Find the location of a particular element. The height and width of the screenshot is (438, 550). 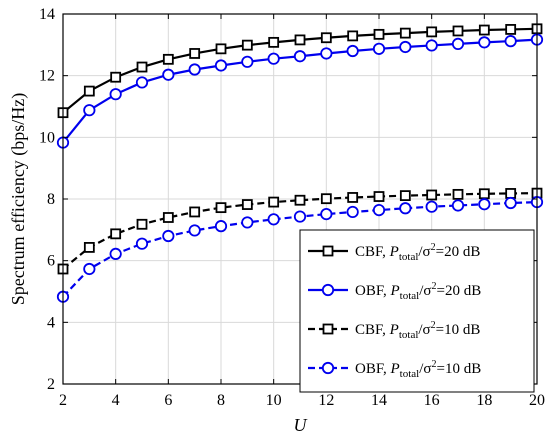

legend-label: CBF, Ptotal/σ2=10 dB is located at coordinates (417, 330).